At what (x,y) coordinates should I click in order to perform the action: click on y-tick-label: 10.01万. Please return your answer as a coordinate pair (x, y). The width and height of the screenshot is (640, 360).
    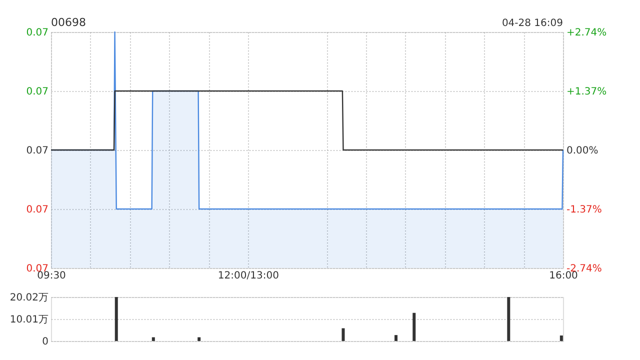
    Looking at the image, I should click on (29, 320).